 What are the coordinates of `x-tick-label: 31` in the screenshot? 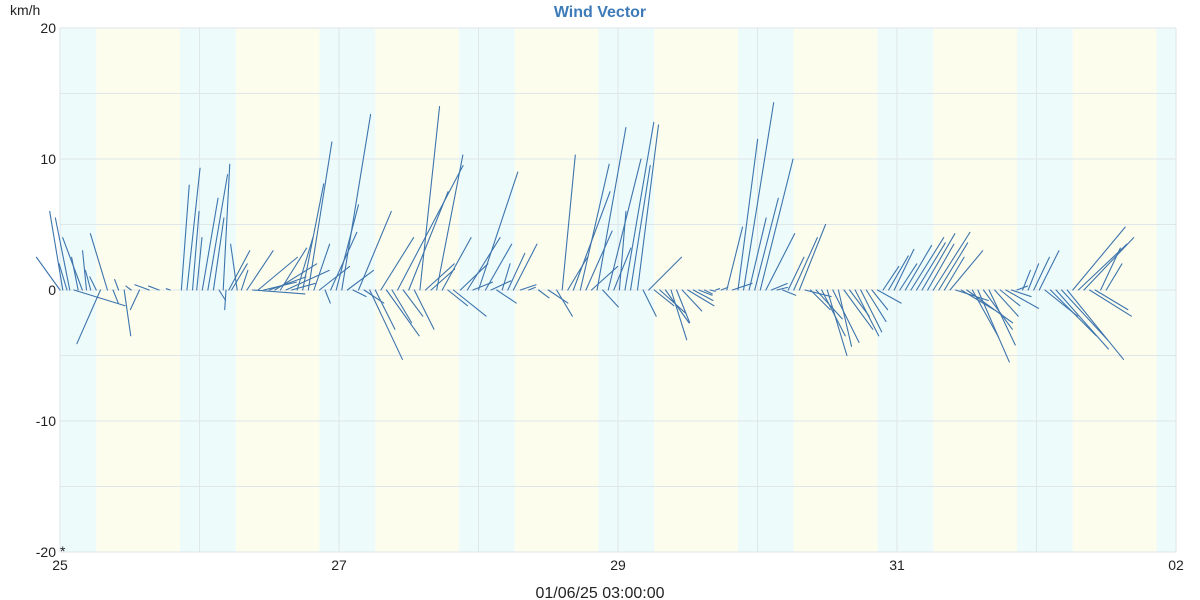 It's located at (897, 565).